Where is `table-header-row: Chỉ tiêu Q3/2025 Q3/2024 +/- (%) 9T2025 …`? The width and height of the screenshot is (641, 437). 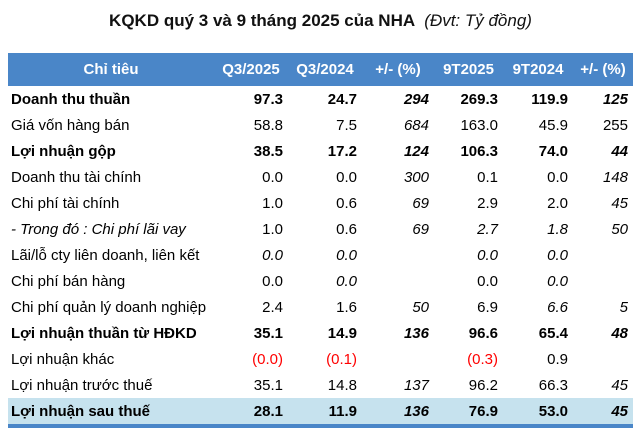
table-header-row: Chỉ tiêu Q3/2025 Q3/2024 +/- (%) 9T2025 … is located at coordinates (320, 69).